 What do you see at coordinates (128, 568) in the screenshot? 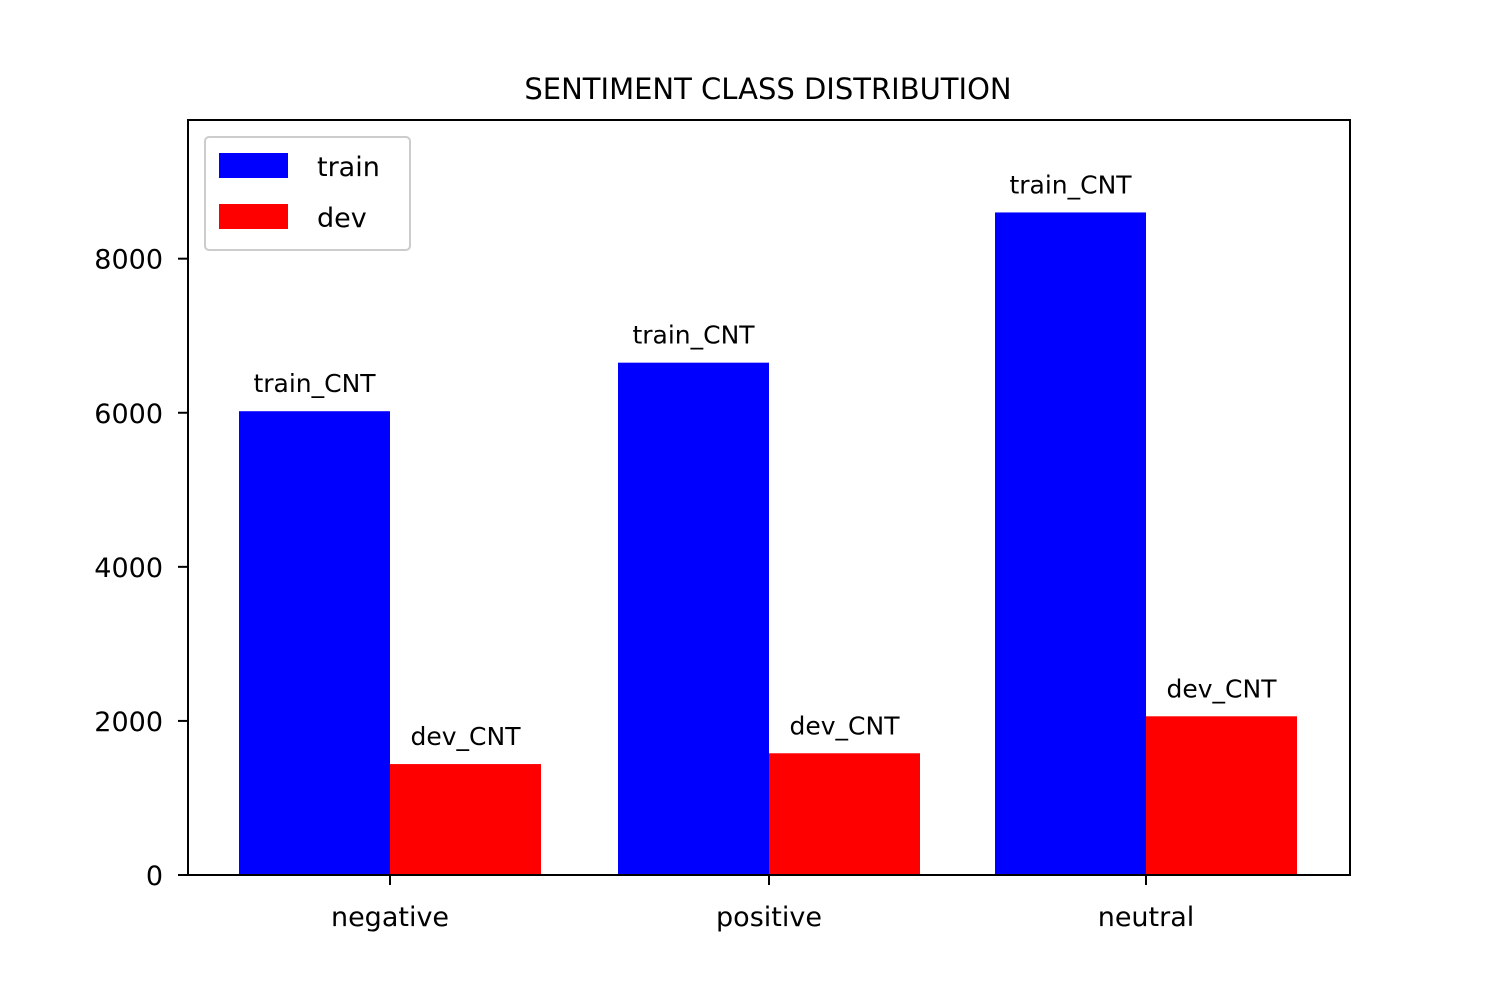
I see `y-tick-label: 4000` at bounding box center [128, 568].